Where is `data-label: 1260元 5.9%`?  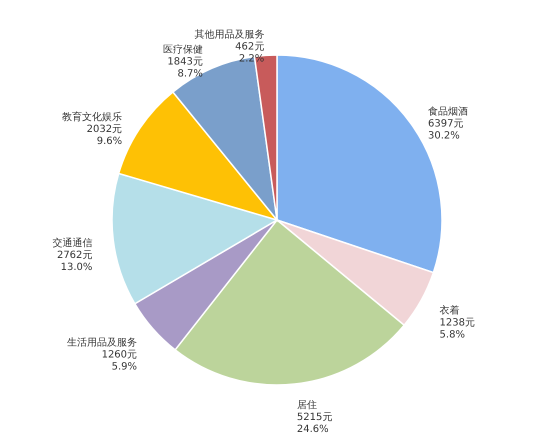
data-label: 1260元 5.9% is located at coordinates (120, 360).